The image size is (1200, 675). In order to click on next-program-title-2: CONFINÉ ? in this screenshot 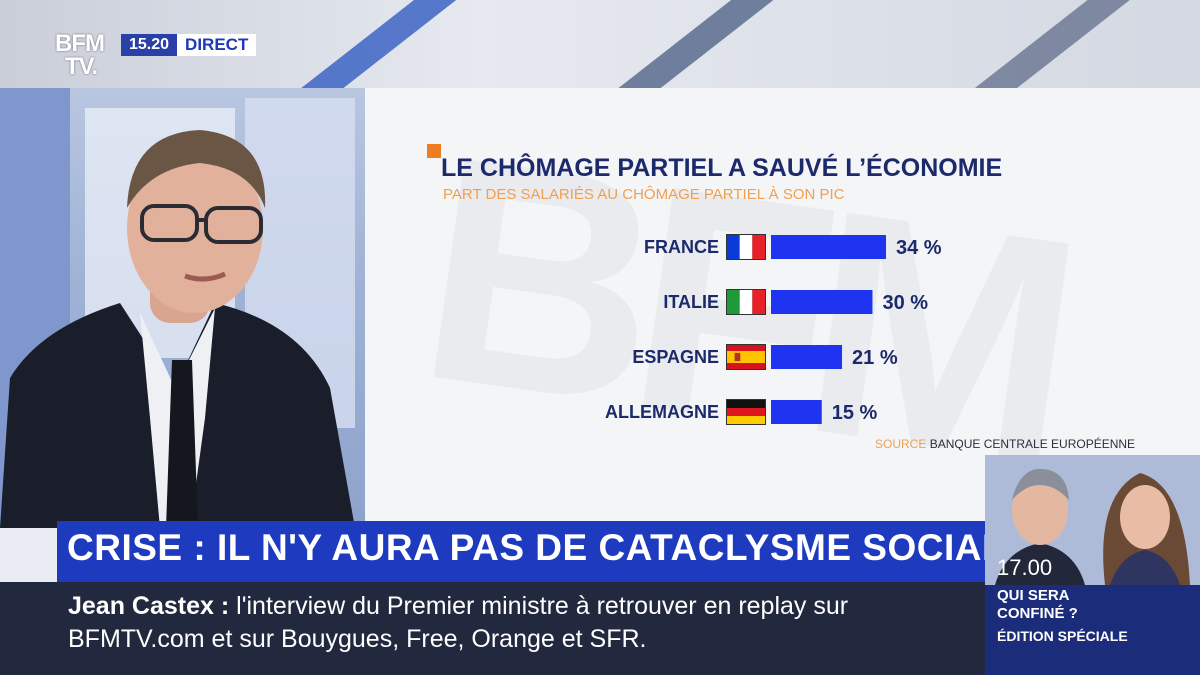, I will do `click(1037, 613)`.